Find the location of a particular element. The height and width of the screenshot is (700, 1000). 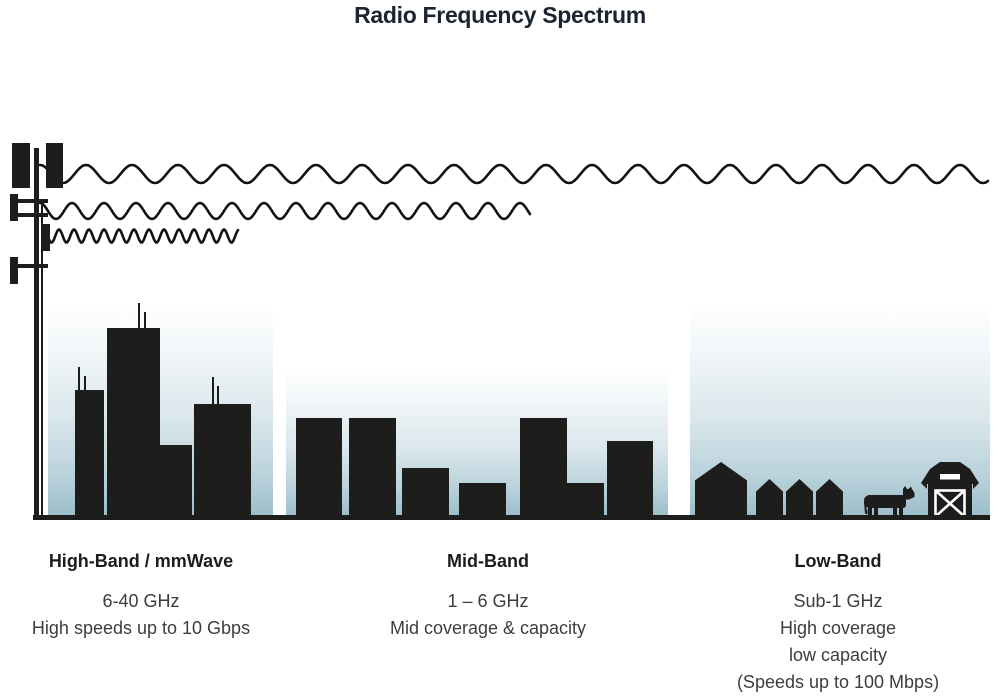

tower-antenna-panel-left is located at coordinates (21, 165).